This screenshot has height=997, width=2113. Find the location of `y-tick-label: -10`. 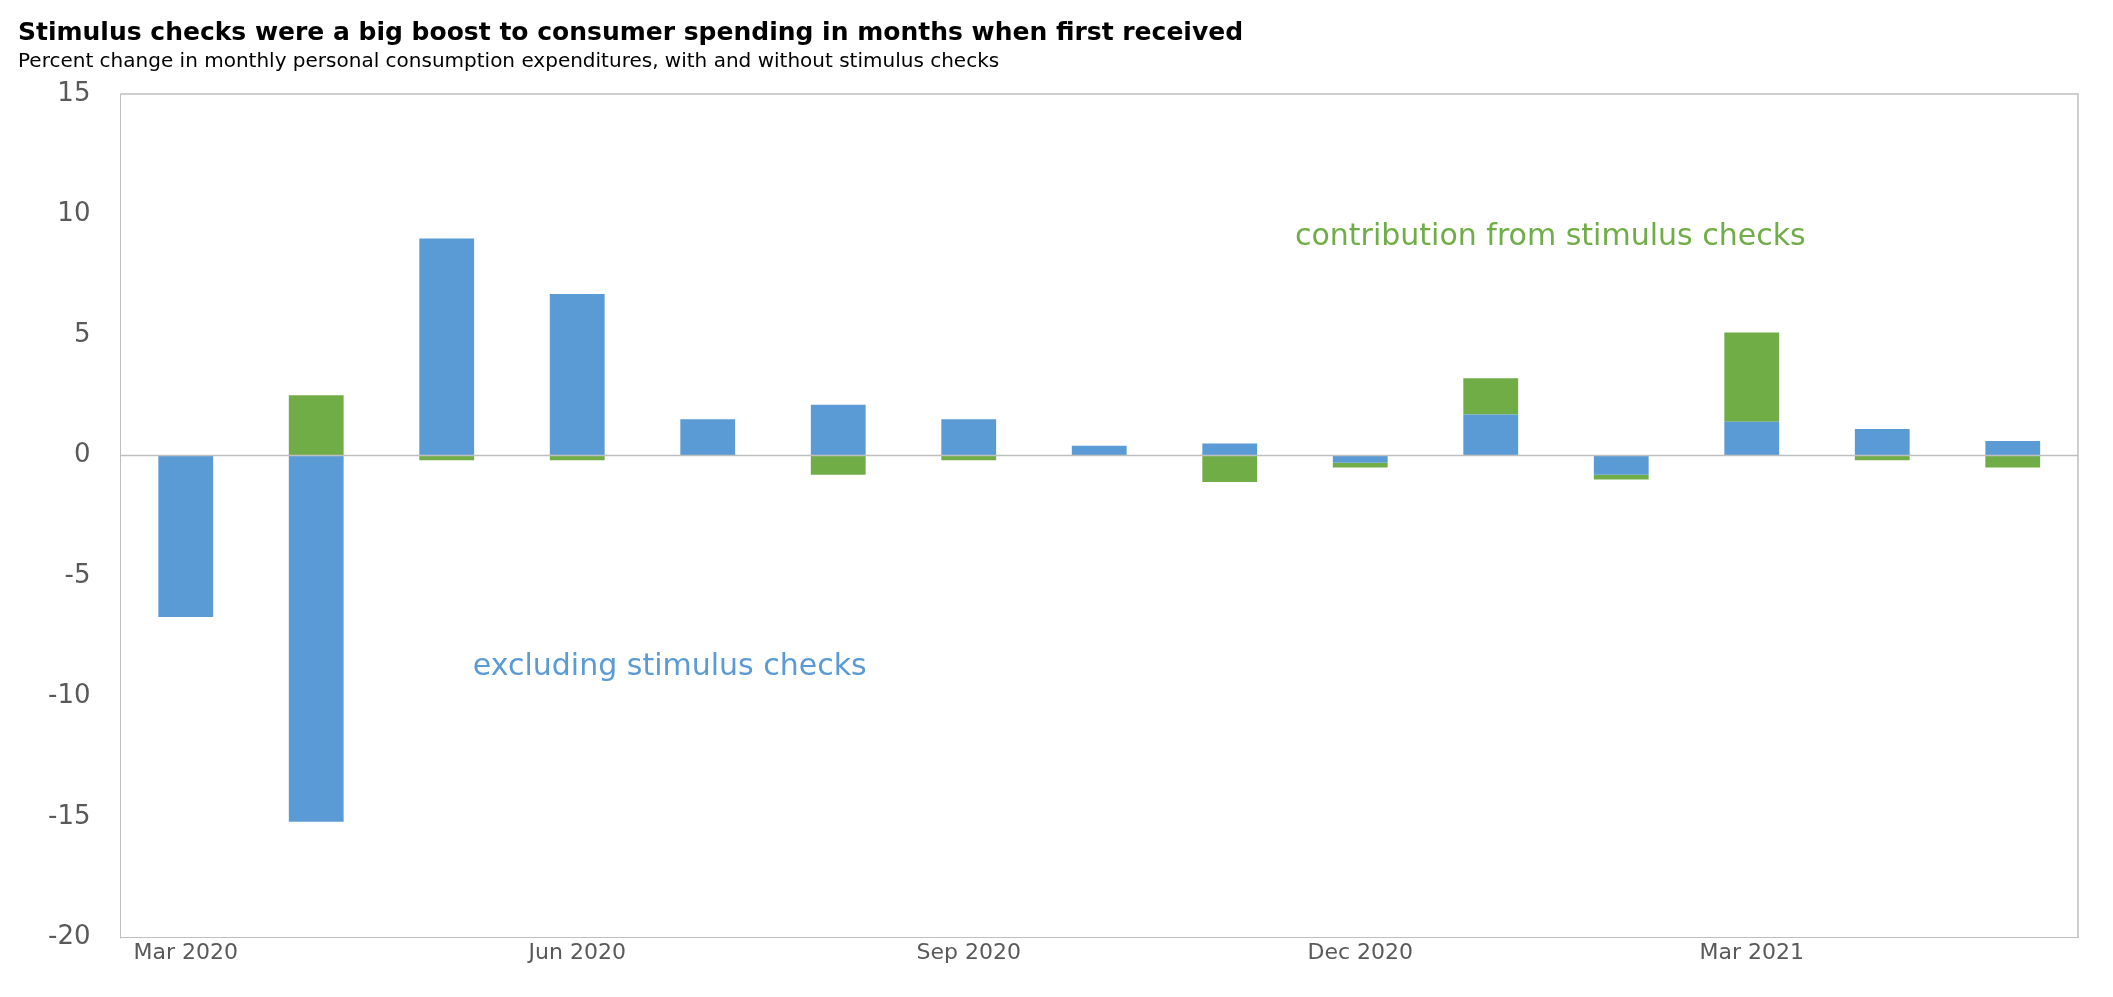

y-tick-label: -10 is located at coordinates (69, 694).